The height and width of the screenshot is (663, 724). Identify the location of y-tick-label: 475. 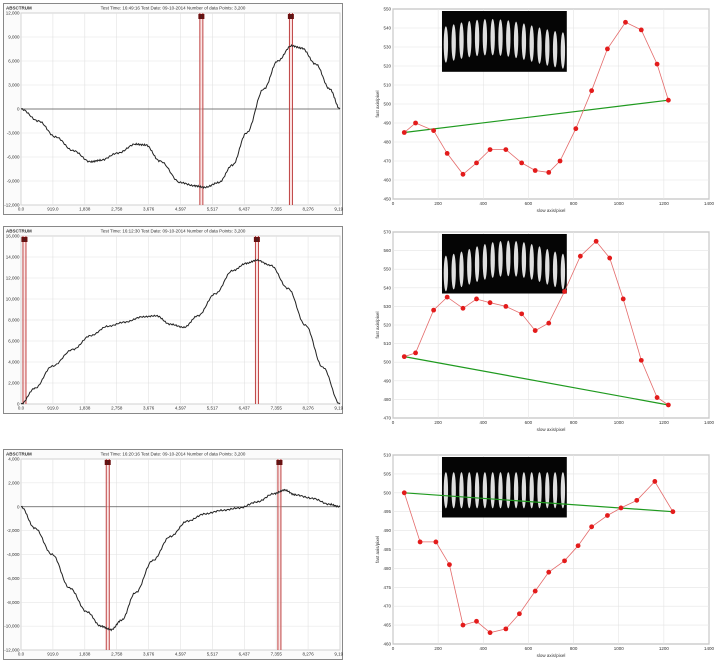
(387, 587).